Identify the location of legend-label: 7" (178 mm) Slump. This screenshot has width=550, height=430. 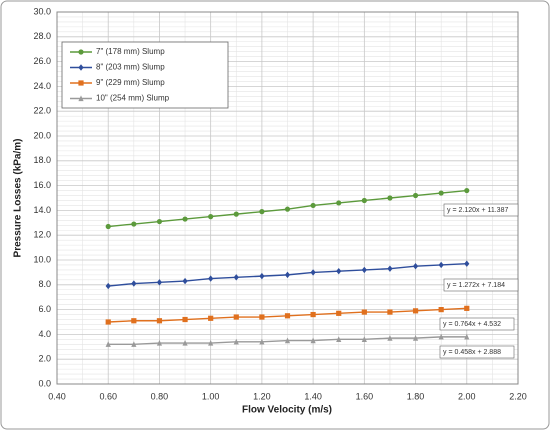
(130, 51).